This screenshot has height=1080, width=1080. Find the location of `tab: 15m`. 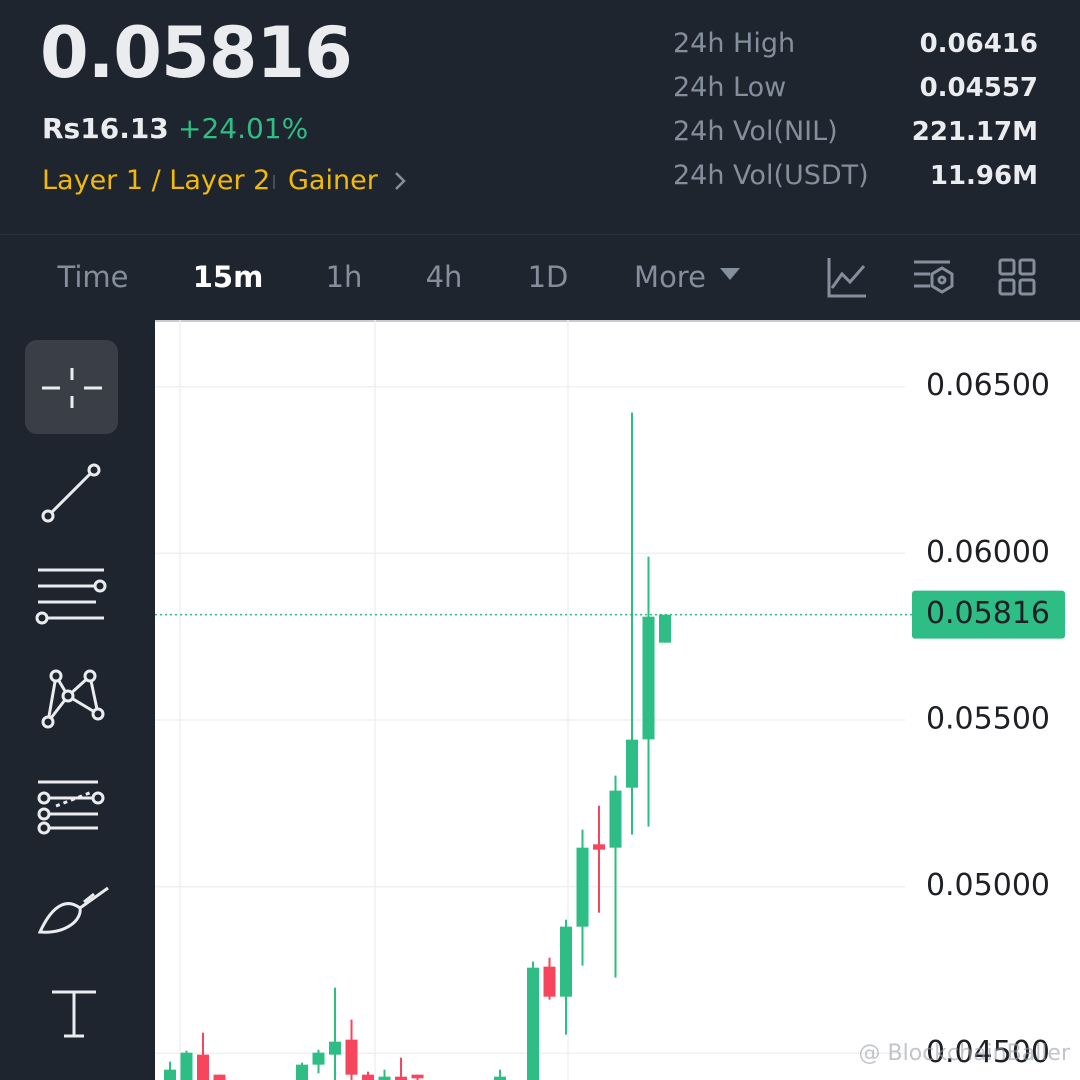

tab: 15m is located at coordinates (228, 277).